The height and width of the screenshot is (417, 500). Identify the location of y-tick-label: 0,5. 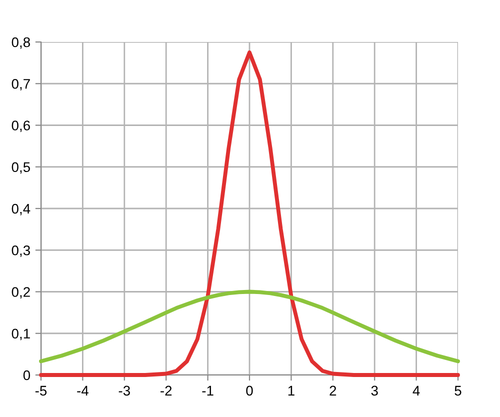
(21, 168).